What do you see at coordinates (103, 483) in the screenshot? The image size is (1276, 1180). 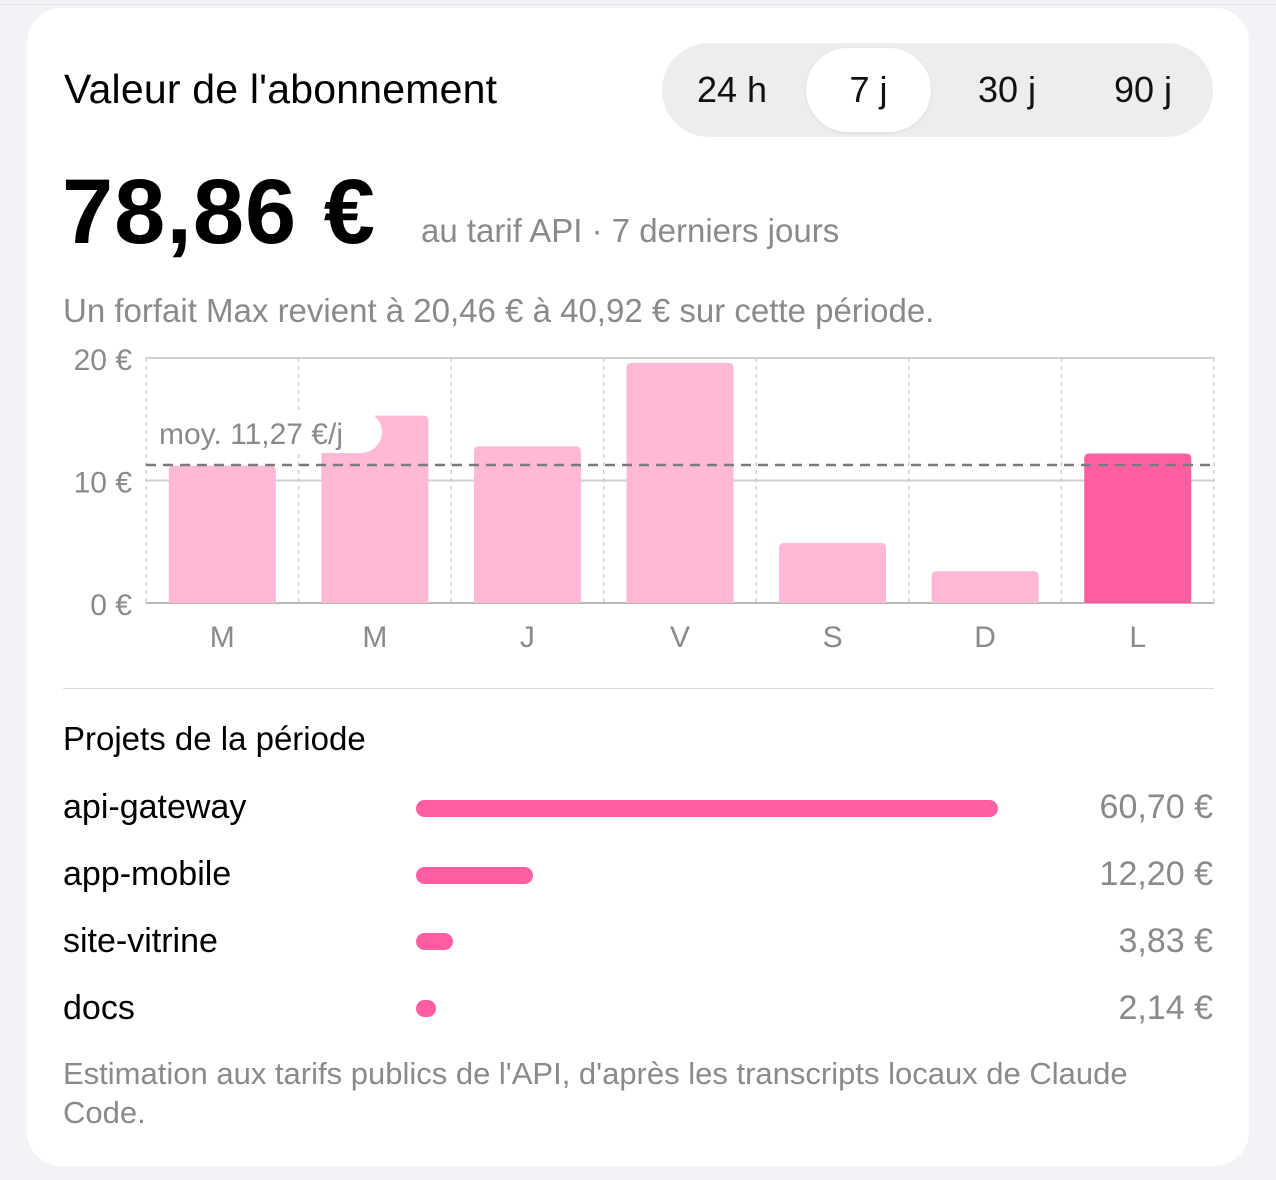 I see `y-tick-label: 10 €` at bounding box center [103, 483].